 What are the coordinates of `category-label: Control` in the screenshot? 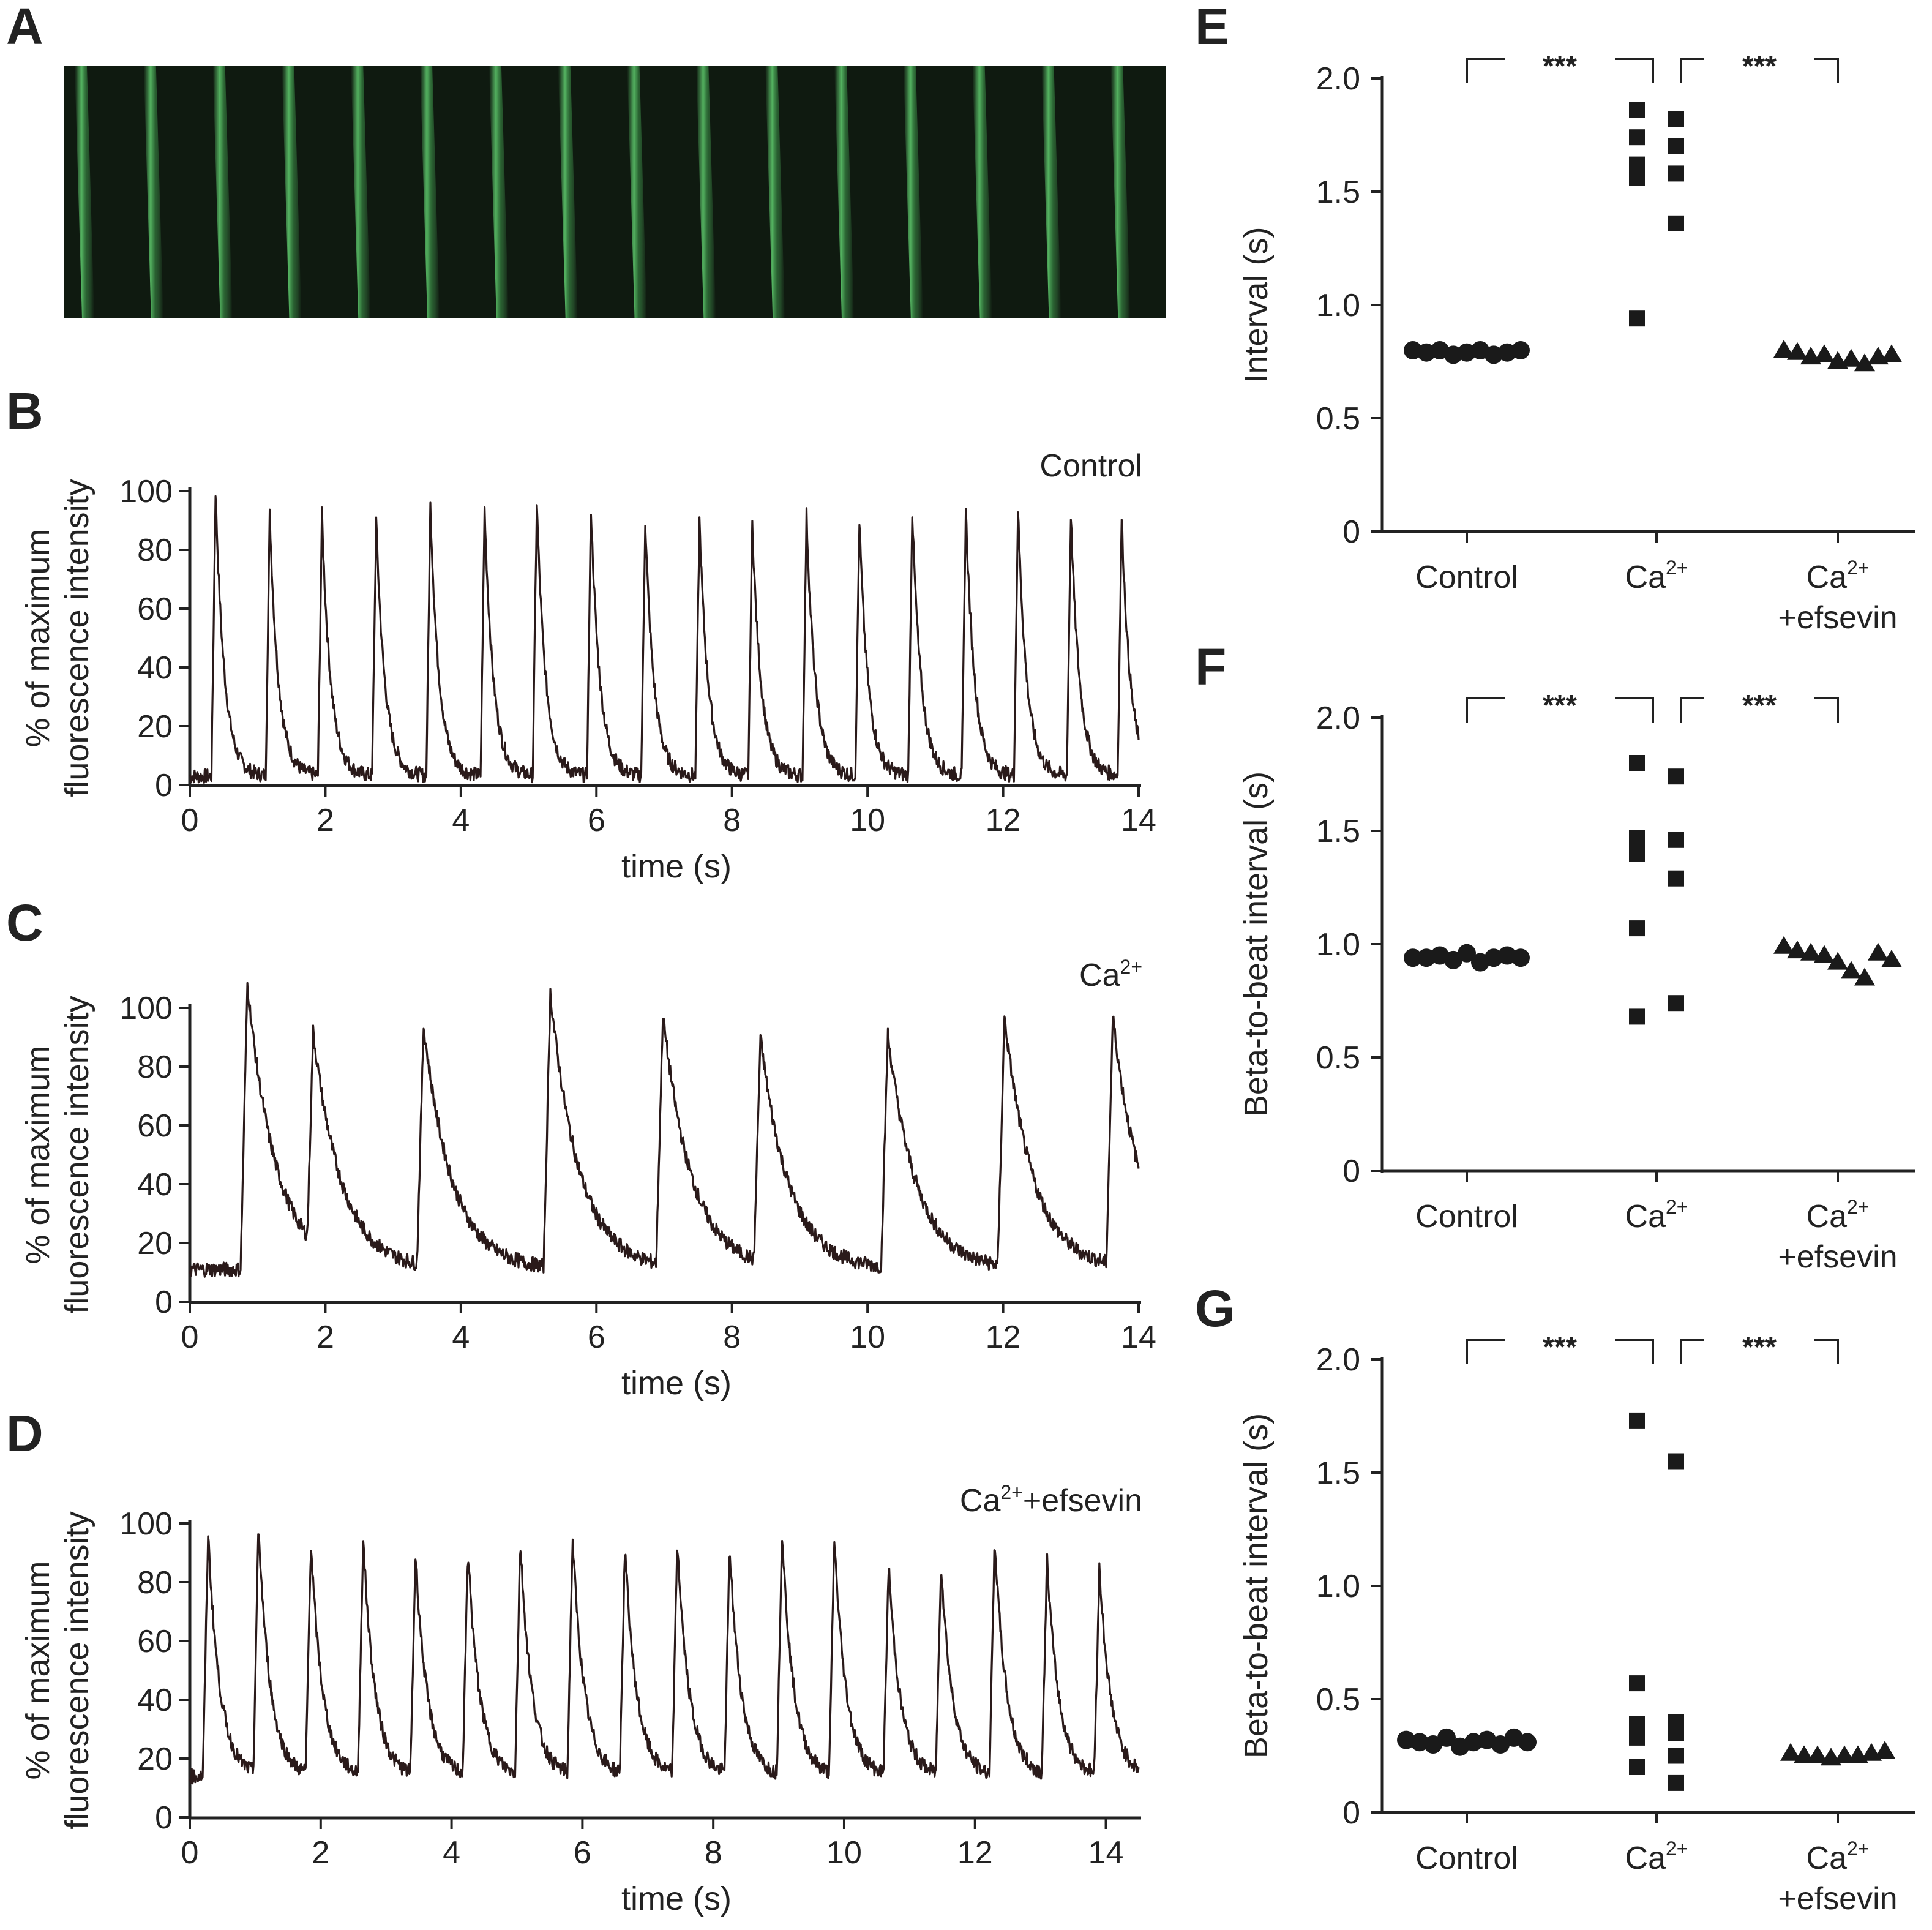 It's located at (1467, 577).